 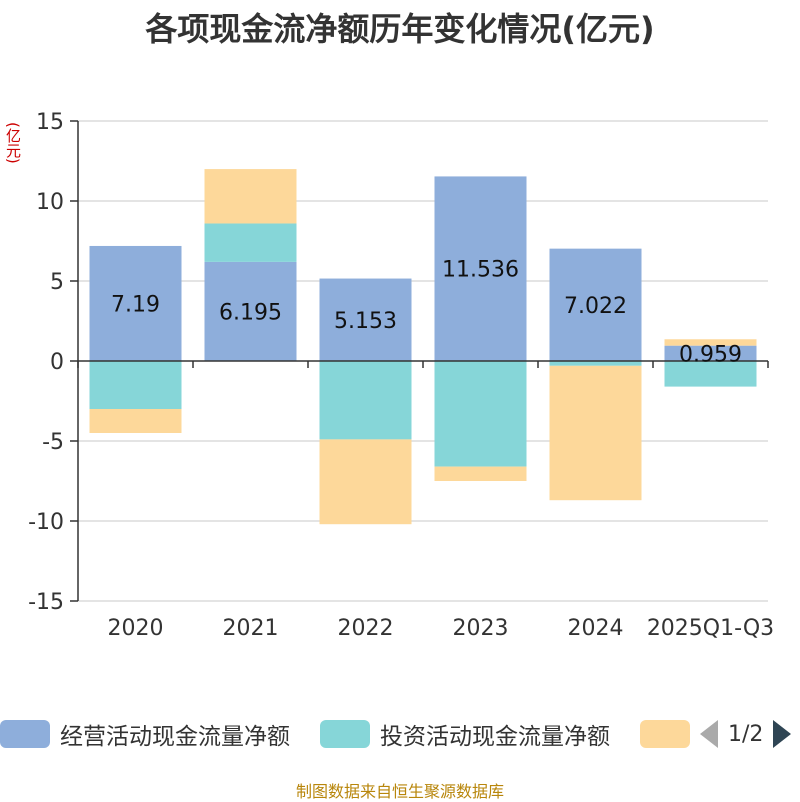 I want to click on x-tick-label: 2021, so click(x=251, y=628).